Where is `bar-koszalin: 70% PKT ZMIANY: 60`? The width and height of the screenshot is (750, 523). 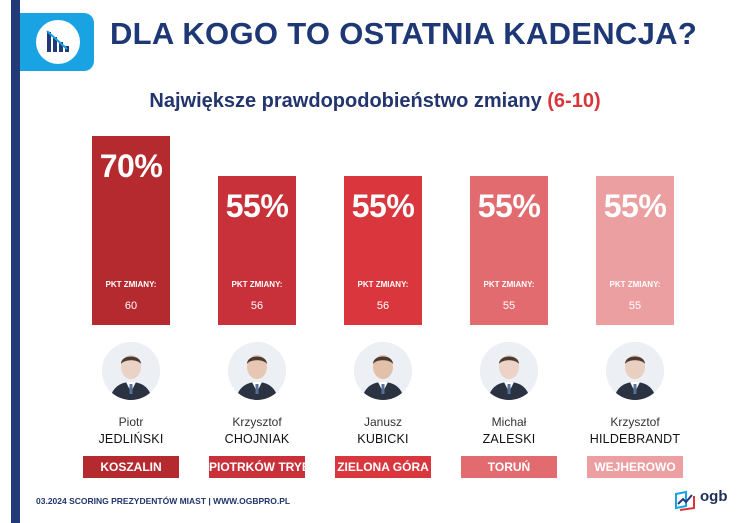
bar-koszalin: 70% PKT ZMIANY: 60 is located at coordinates (131, 230).